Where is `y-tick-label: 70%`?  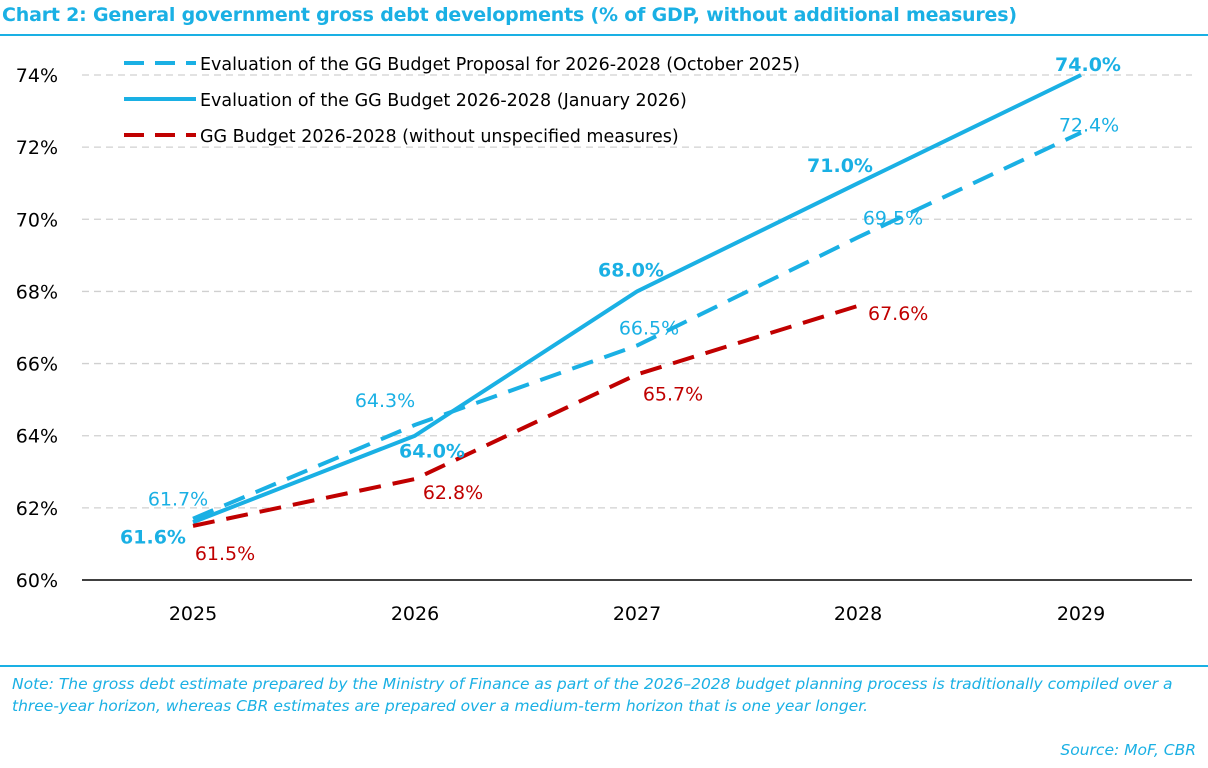 y-tick-label: 70% is located at coordinates (37, 220).